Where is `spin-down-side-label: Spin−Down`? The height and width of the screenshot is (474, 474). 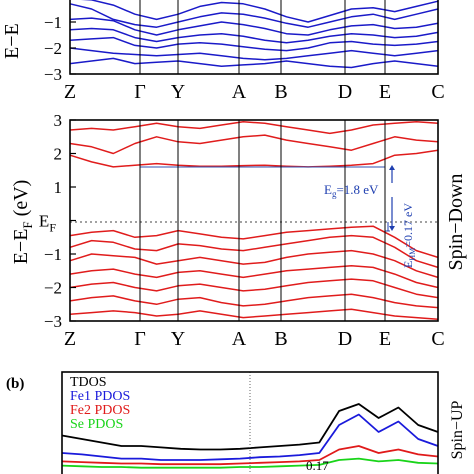
spin-down-side-label: Spin−Down is located at coordinates (456, 222).